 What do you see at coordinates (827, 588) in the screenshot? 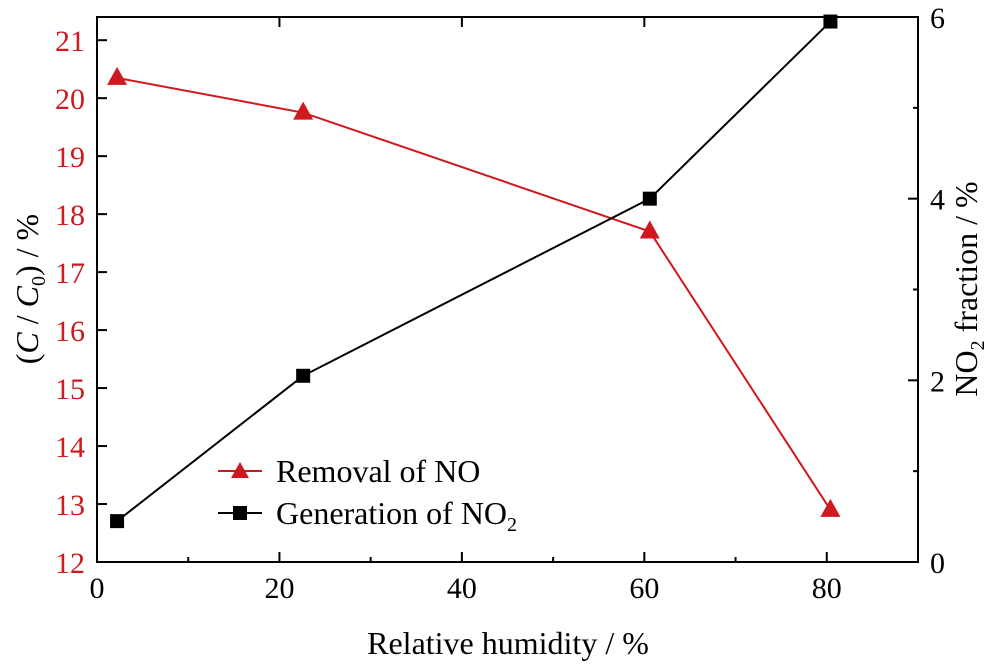
I see `x-tick-label: 80` at bounding box center [827, 588].